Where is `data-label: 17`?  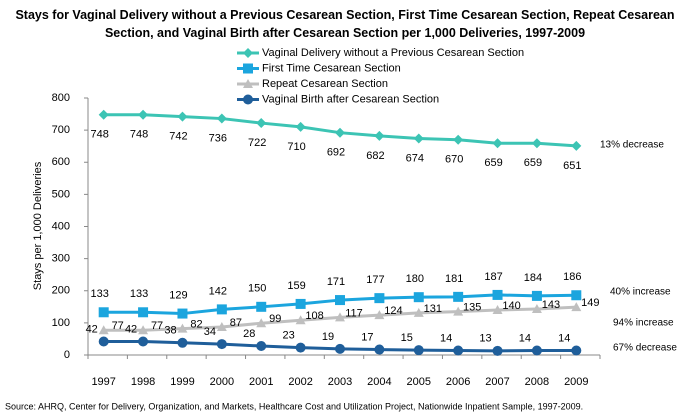
data-label: 17 is located at coordinates (367, 337).